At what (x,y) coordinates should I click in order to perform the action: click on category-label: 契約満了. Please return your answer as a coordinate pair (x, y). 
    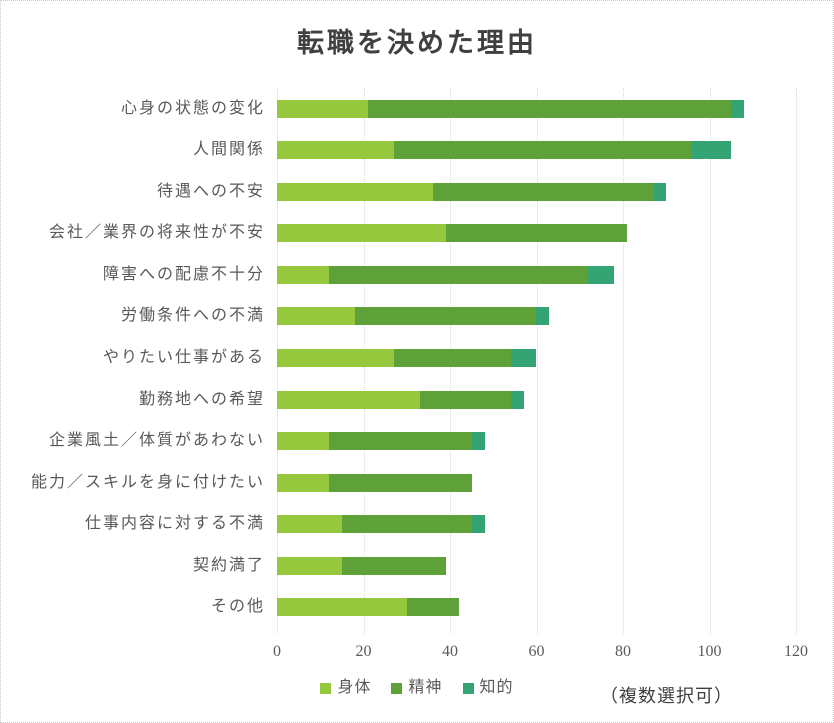
    Looking at the image, I should click on (228, 565).